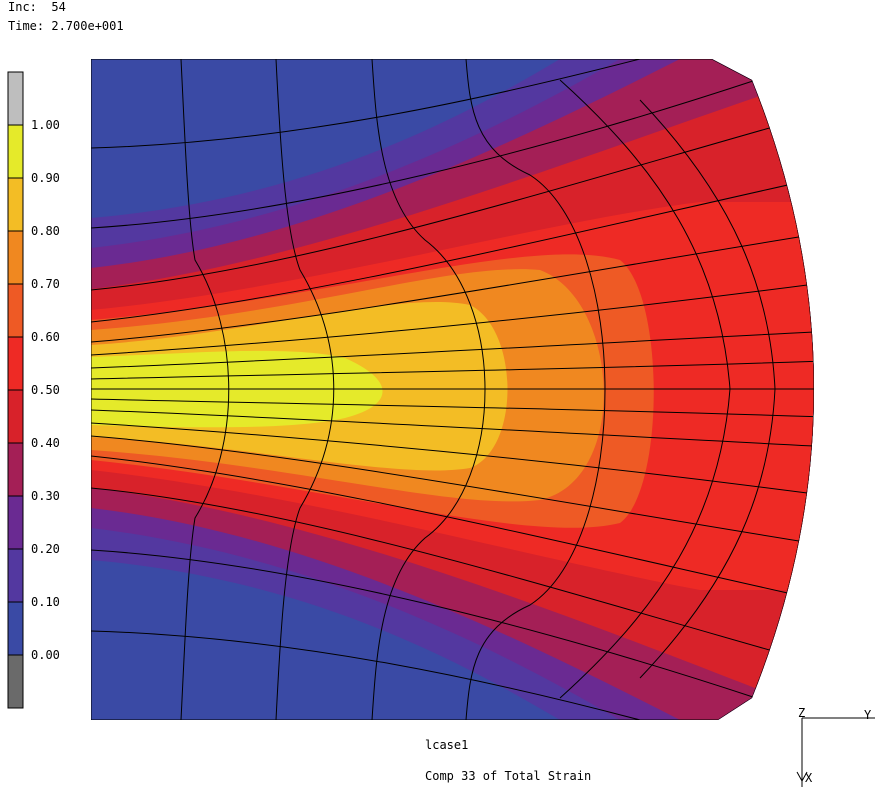 This screenshot has width=875, height=787. Describe the element at coordinates (45, 655) in the screenshot. I see `legend-tick-label: 0.00` at that location.